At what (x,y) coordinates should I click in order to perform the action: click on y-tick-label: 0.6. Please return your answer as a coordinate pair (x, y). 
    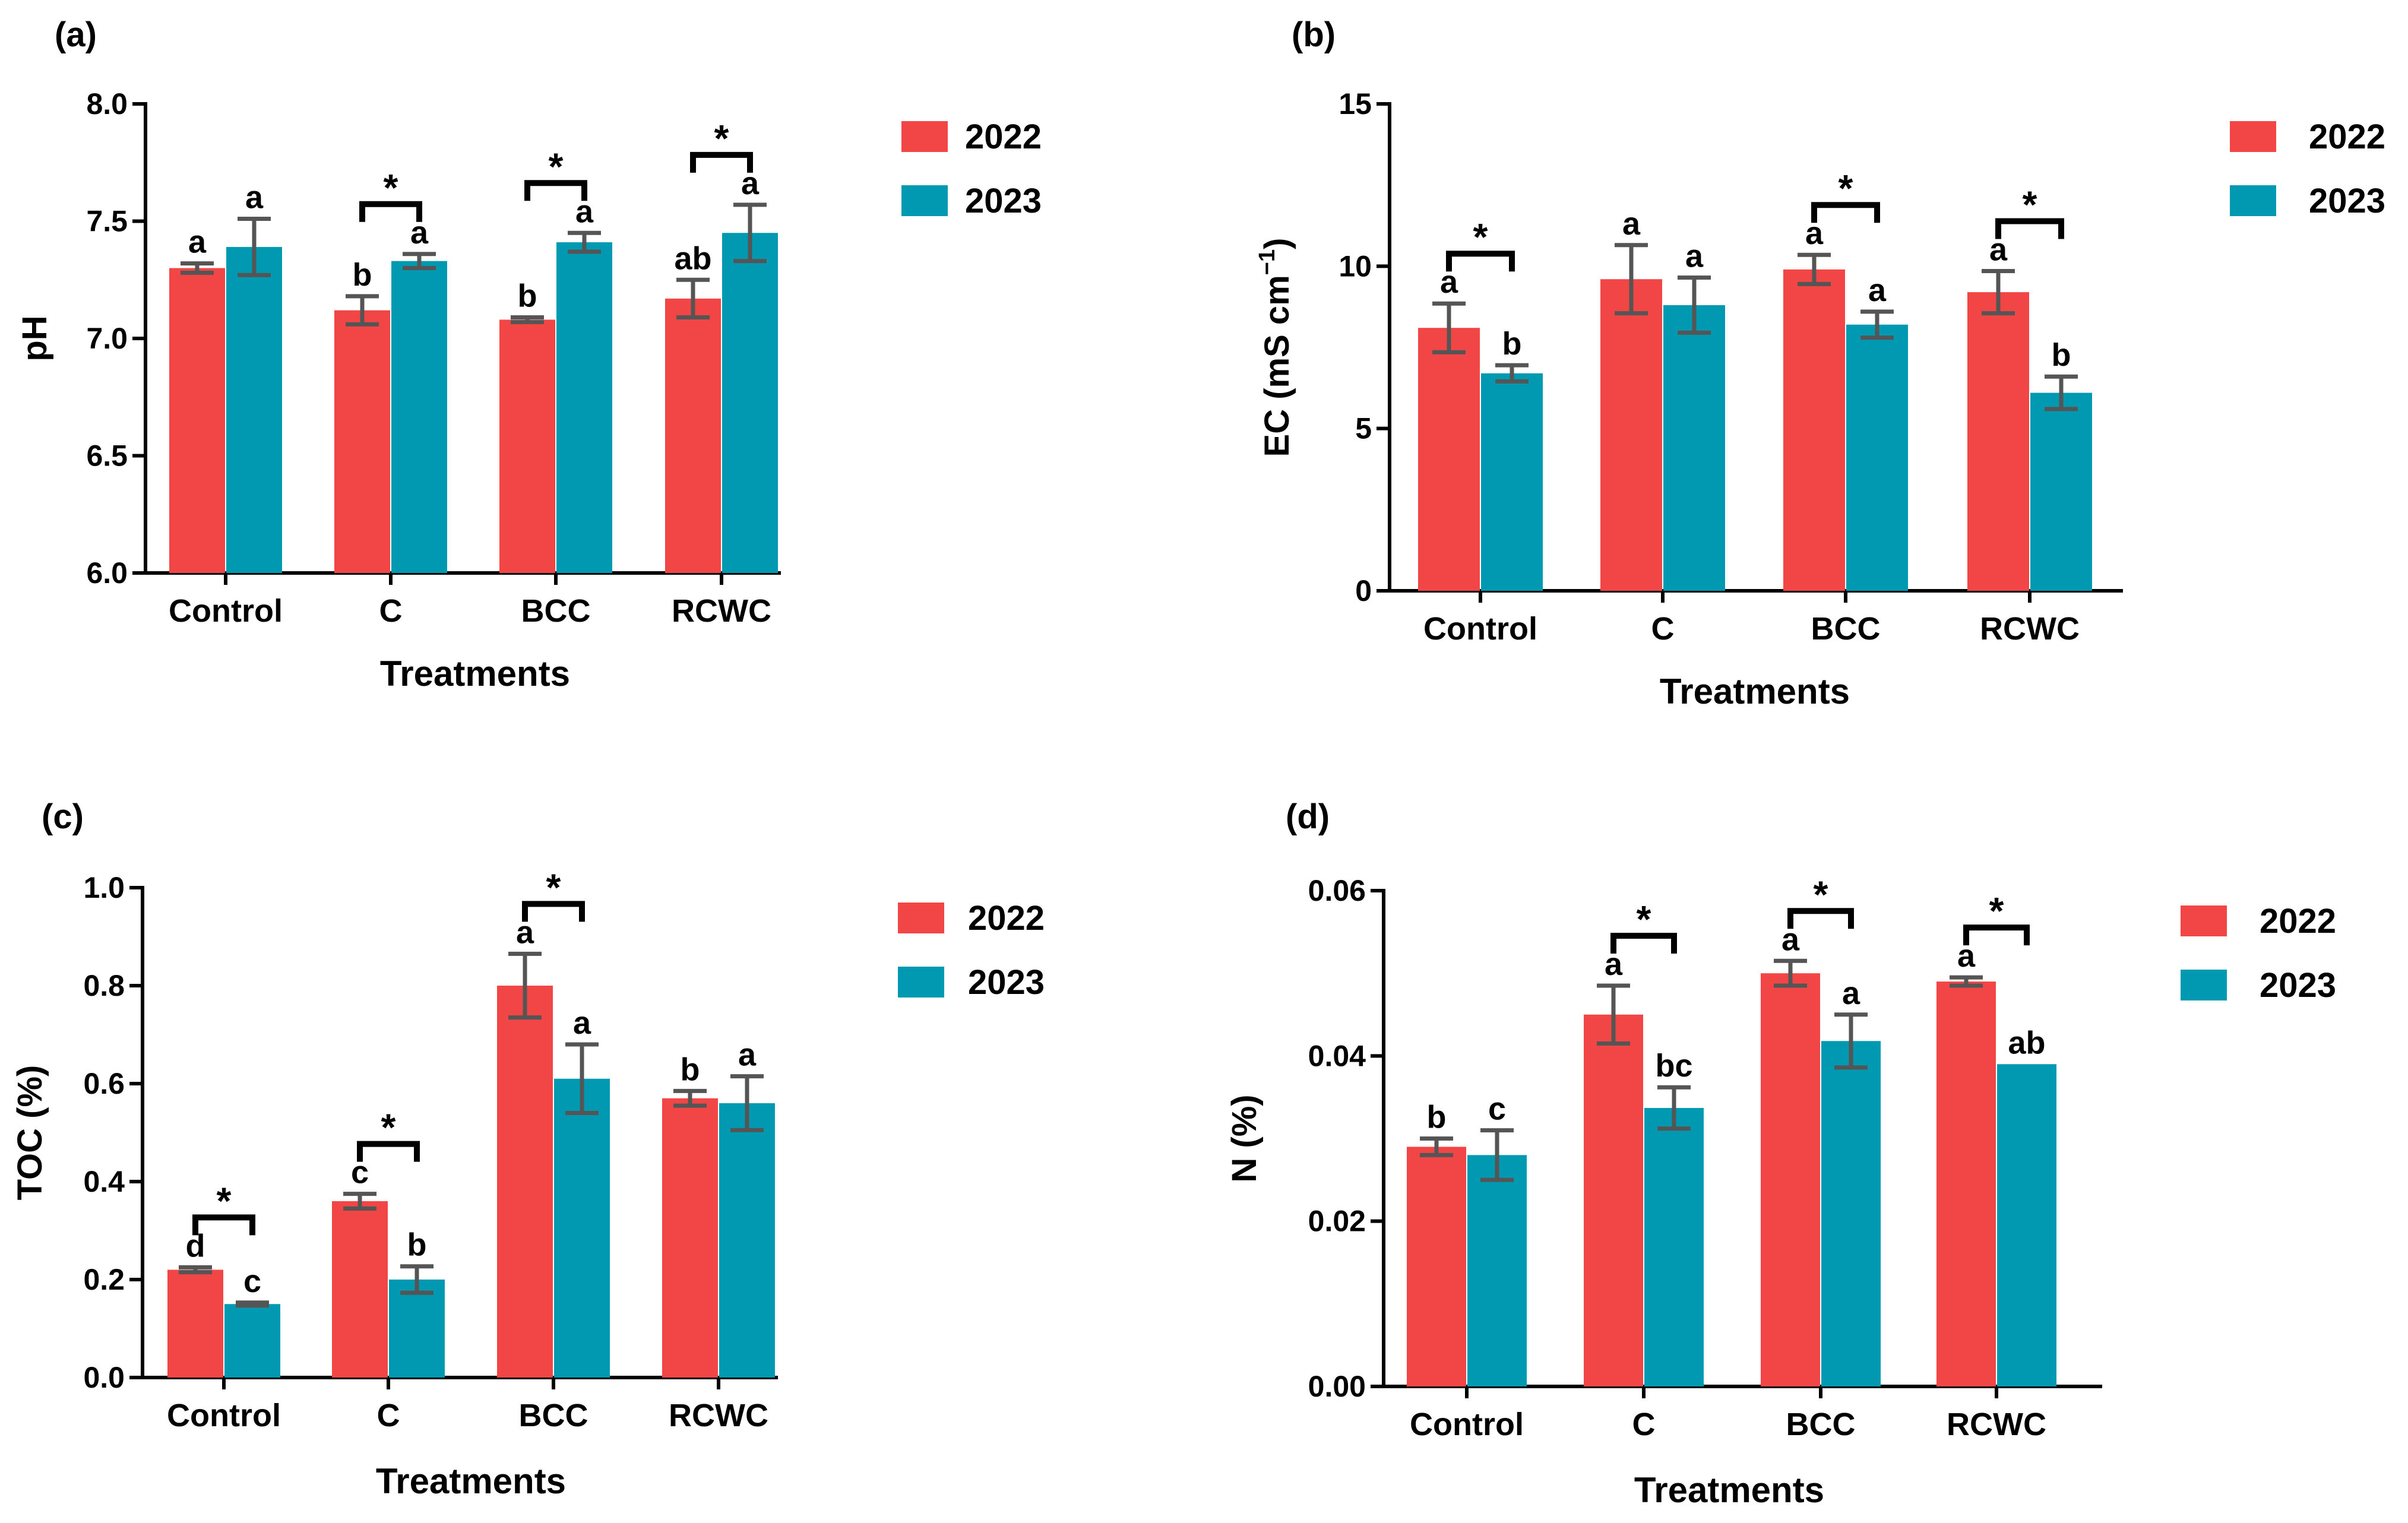
    Looking at the image, I should click on (104, 1083).